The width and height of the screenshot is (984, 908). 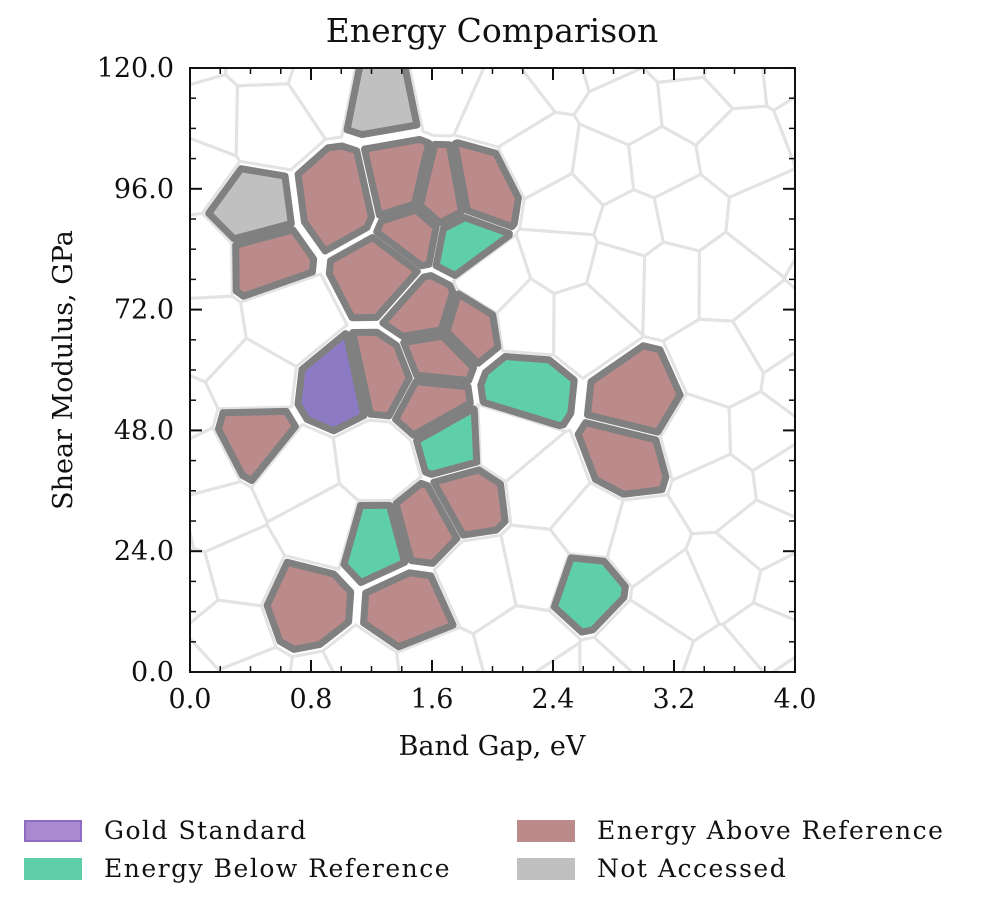 I want to click on chart-title: Energy Comparison, so click(x=492, y=30).